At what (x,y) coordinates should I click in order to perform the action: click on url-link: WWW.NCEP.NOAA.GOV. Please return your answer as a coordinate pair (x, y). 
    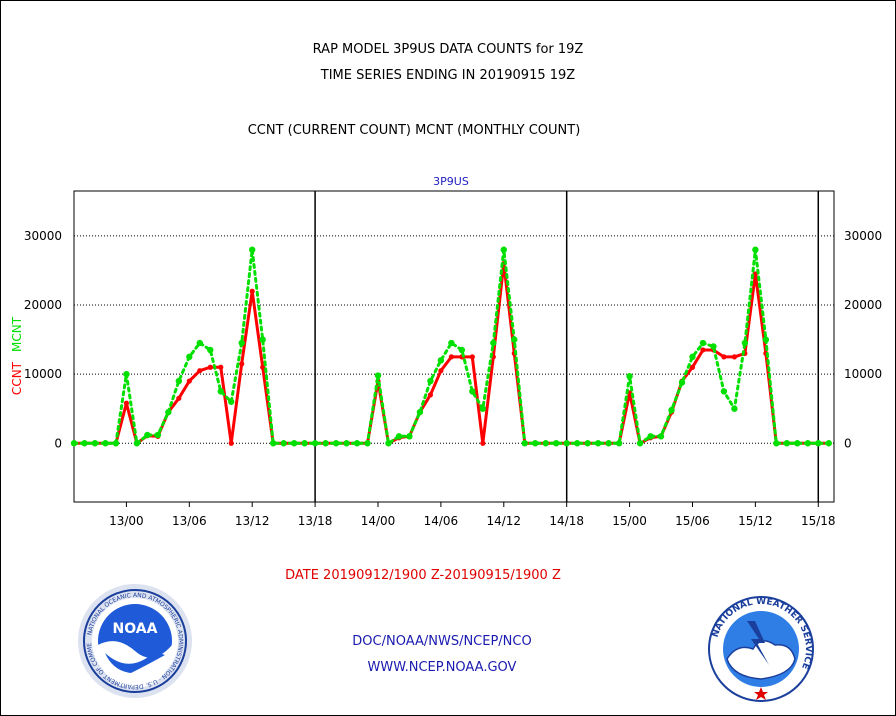
    Looking at the image, I should click on (442, 667).